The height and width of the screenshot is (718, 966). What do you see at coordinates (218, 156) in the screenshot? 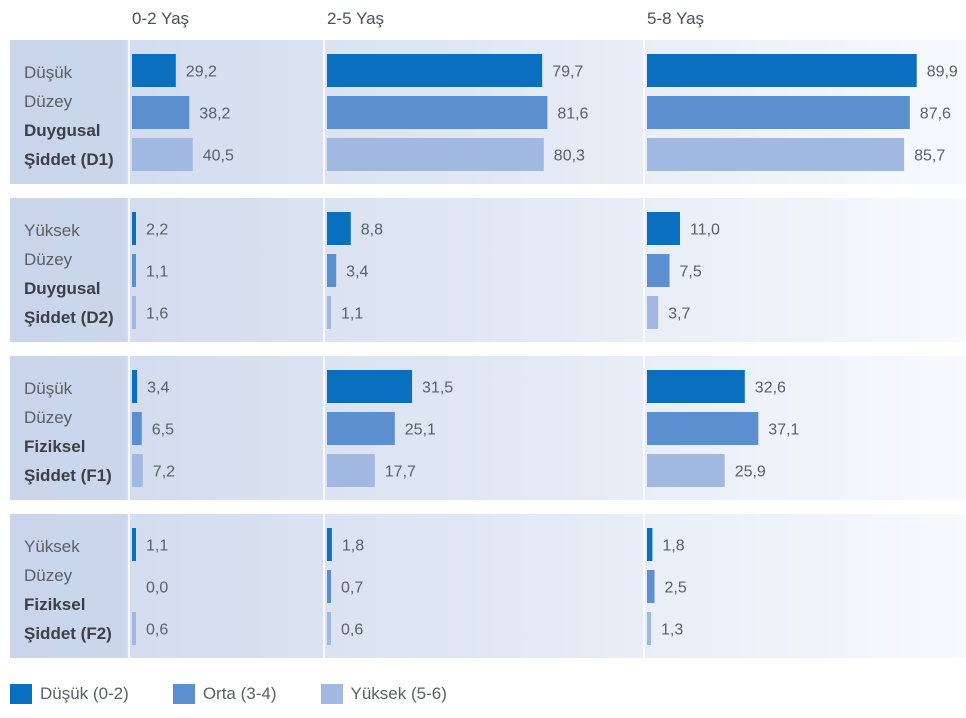
I see `bar-value-label: 40,5` at bounding box center [218, 156].